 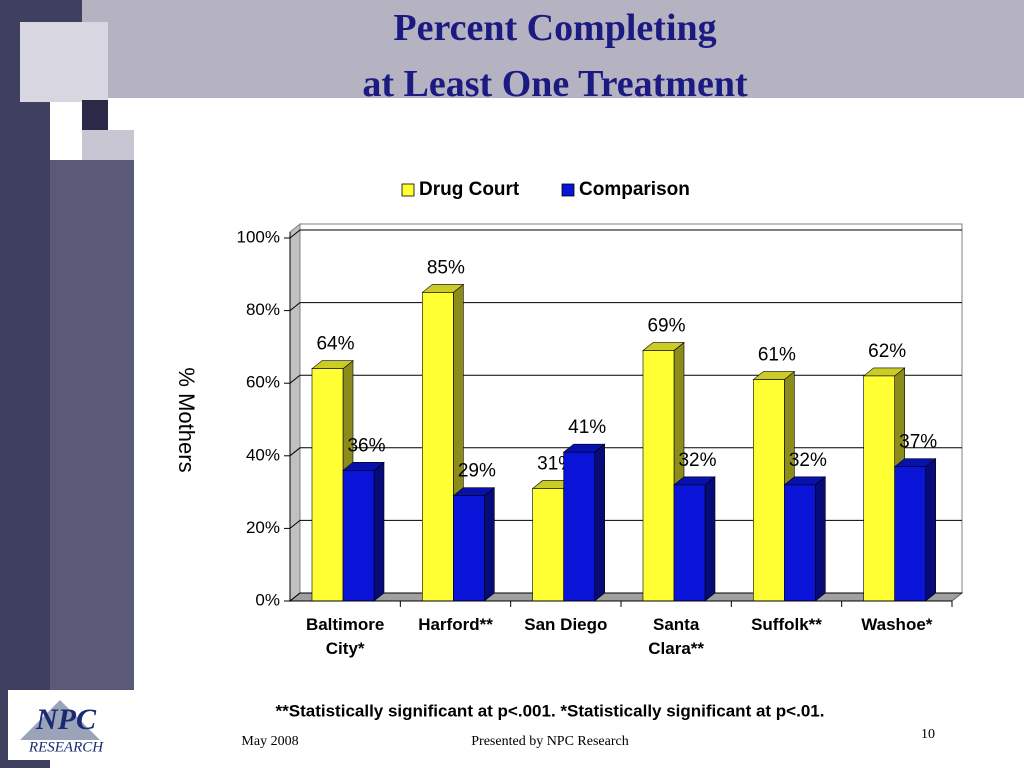 I want to click on left-band, so click(x=25, y=433).